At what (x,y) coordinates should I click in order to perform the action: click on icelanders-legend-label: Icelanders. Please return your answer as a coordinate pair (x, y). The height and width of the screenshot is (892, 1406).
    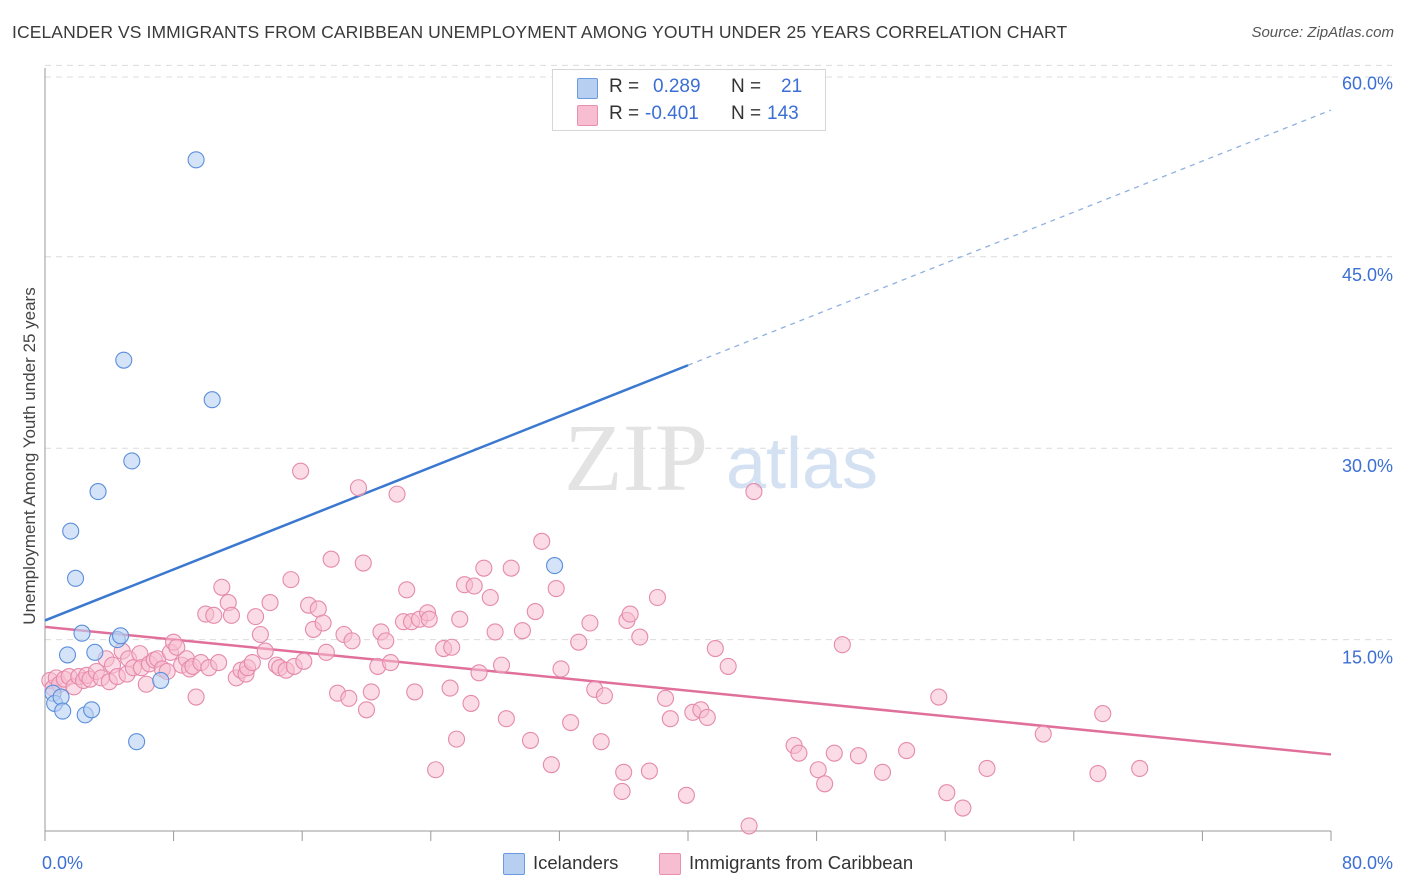
    Looking at the image, I should click on (576, 862).